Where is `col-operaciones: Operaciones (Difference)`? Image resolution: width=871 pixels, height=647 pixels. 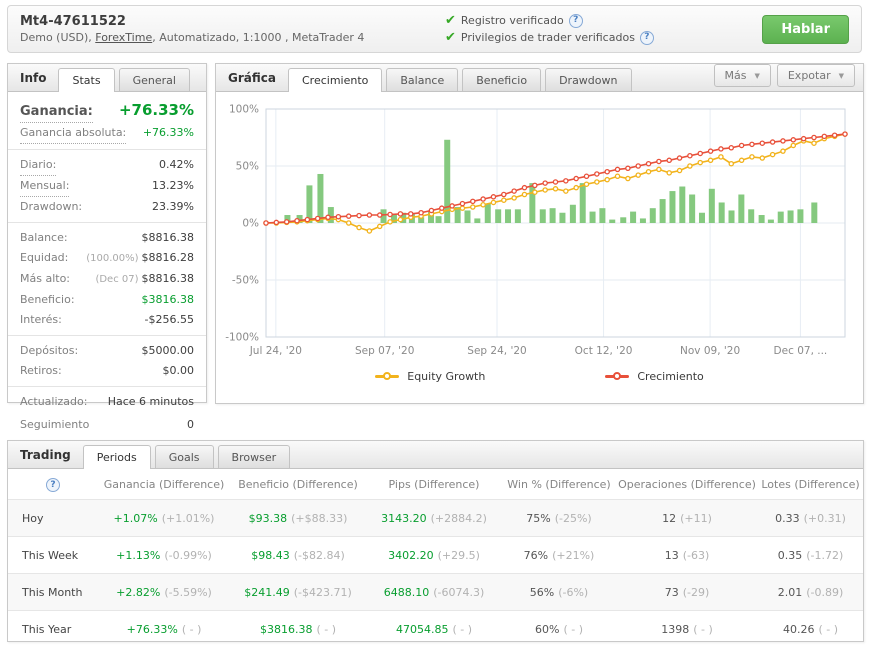 col-operaciones: Operaciones (Difference) is located at coordinates (687, 484).